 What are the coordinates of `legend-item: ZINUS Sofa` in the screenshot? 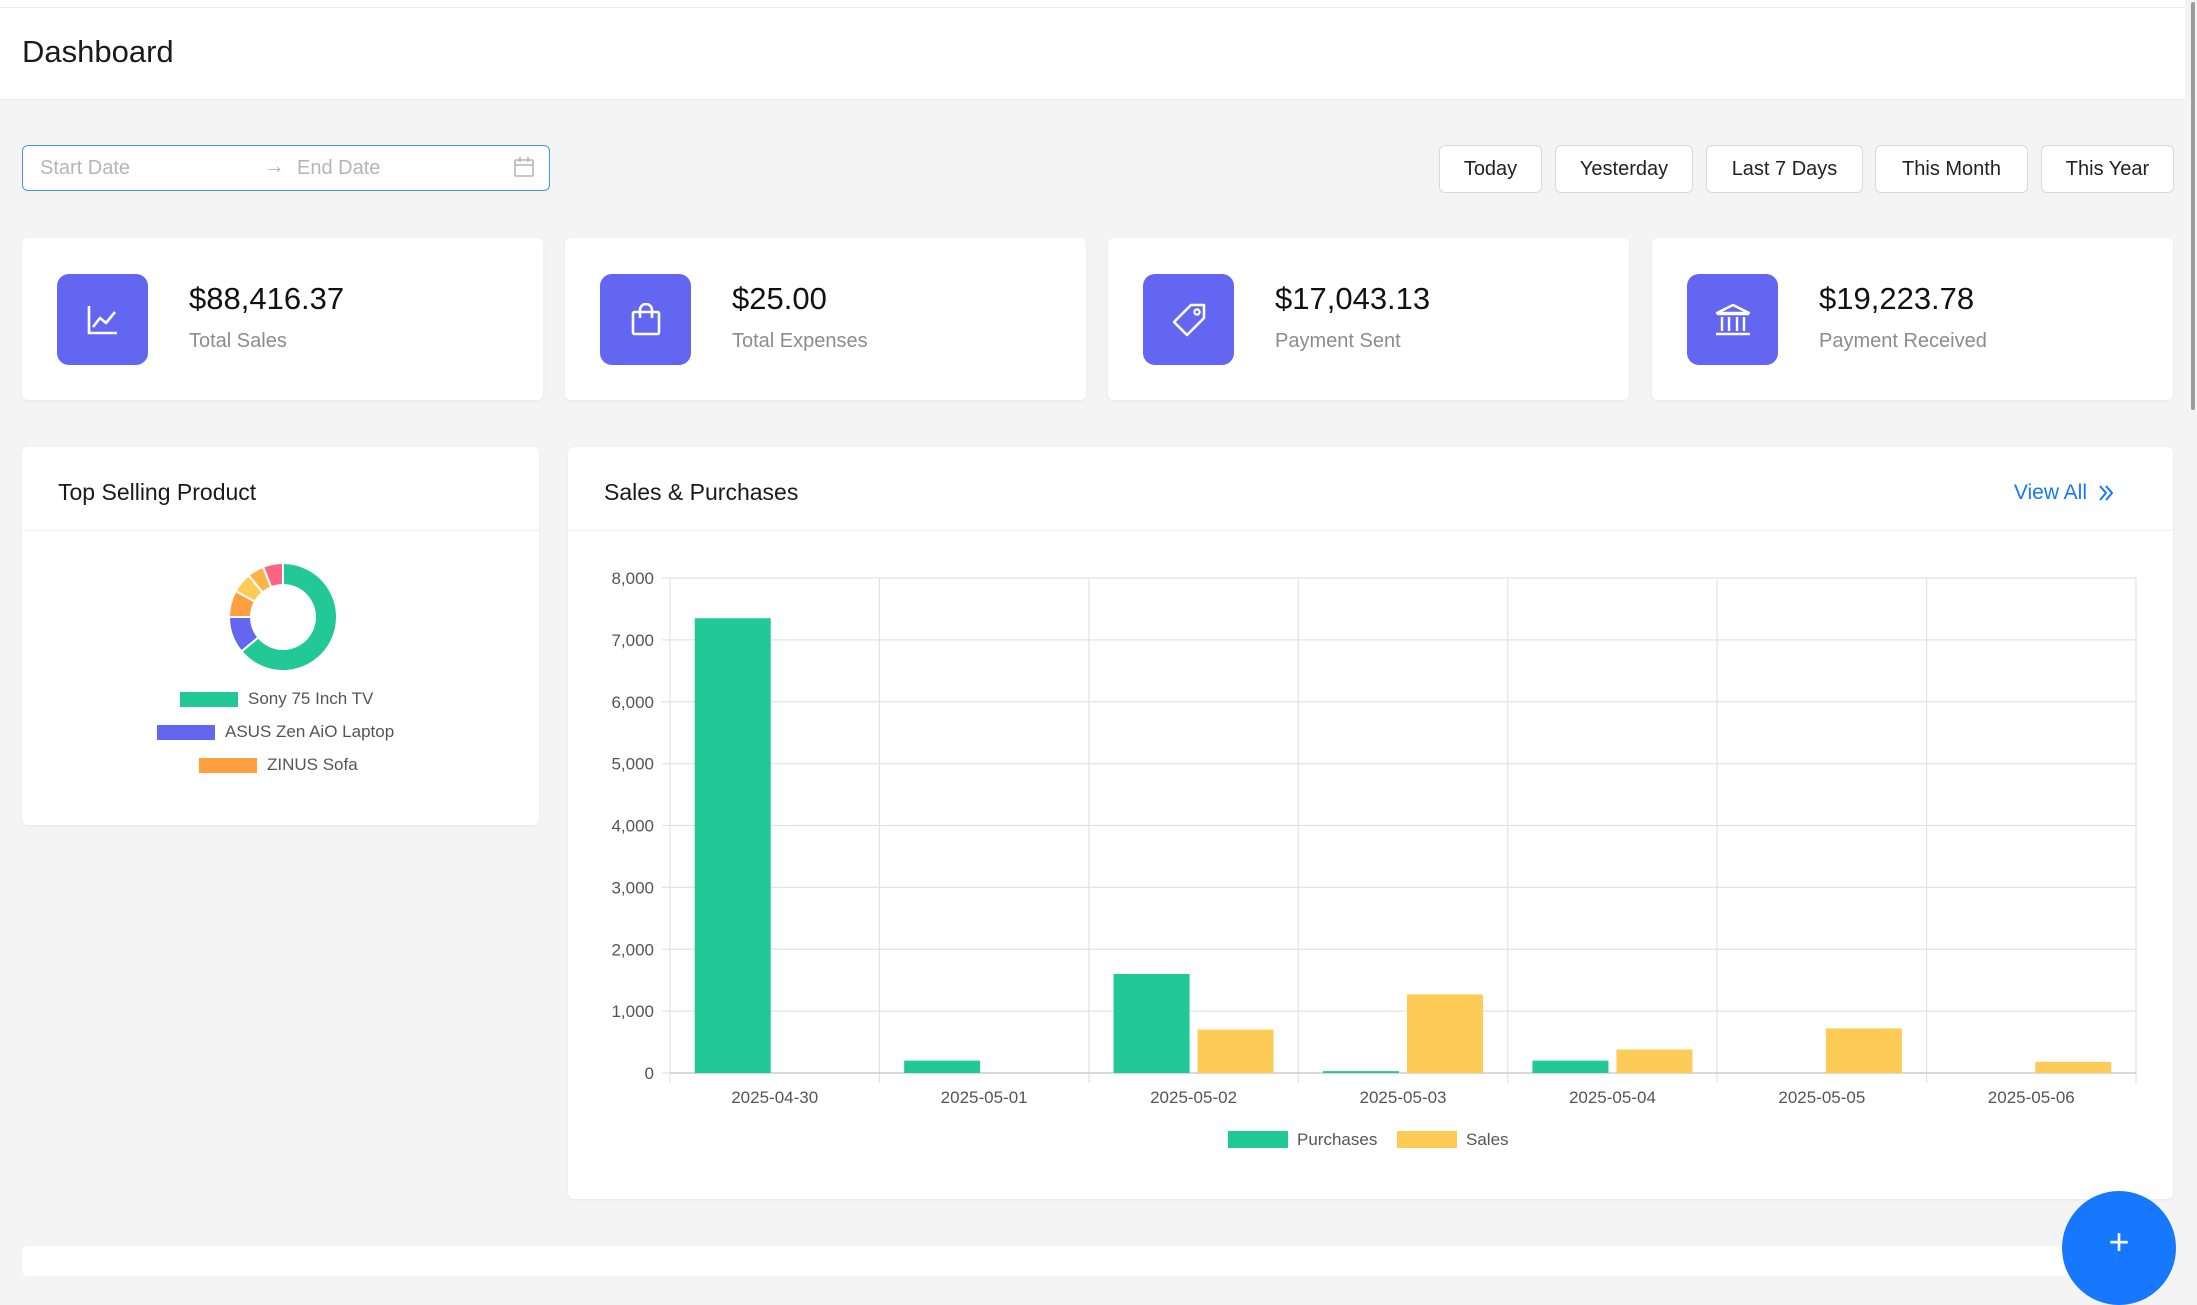 It's located at (278, 765).